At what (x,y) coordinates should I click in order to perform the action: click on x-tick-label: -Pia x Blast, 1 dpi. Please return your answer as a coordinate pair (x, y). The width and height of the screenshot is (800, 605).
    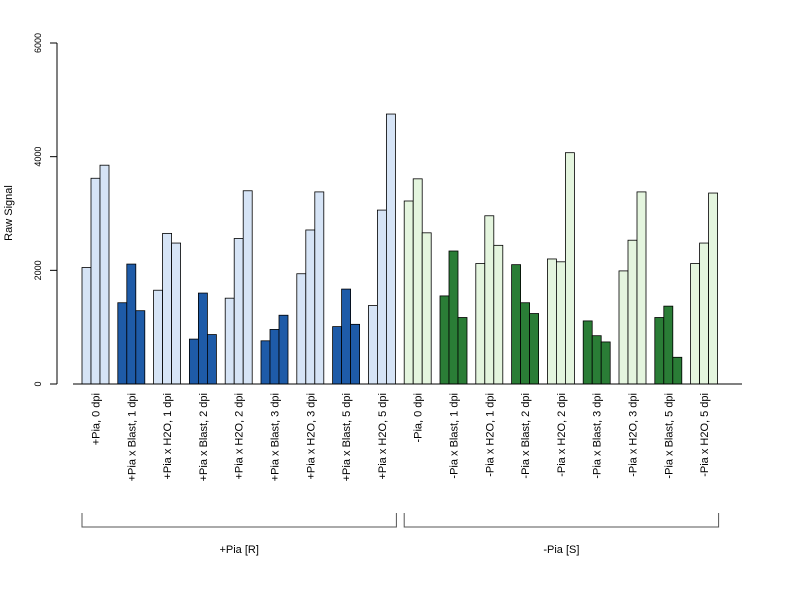
    Looking at the image, I should click on (455, 436).